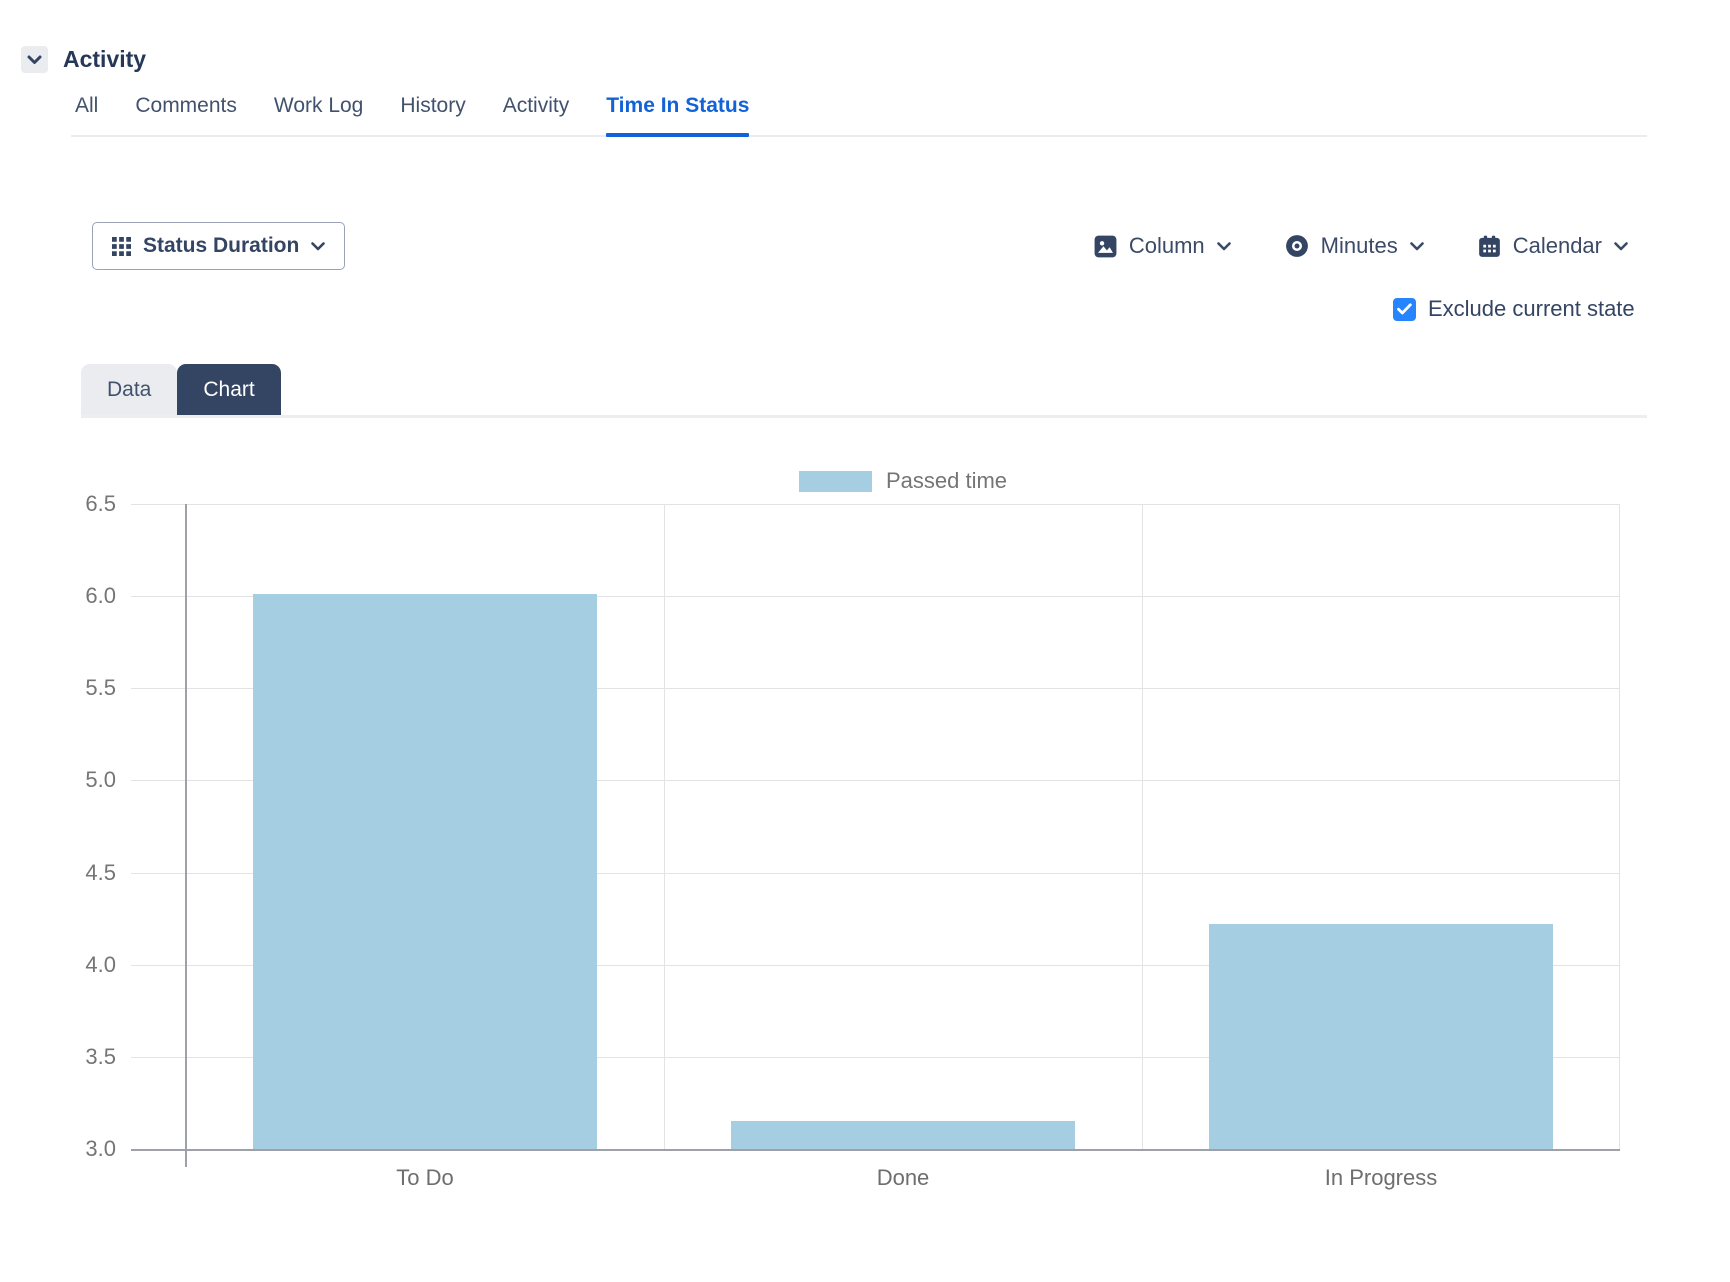 The width and height of the screenshot is (1730, 1282). I want to click on time-unit-dropdown: Minutes, so click(1354, 246).